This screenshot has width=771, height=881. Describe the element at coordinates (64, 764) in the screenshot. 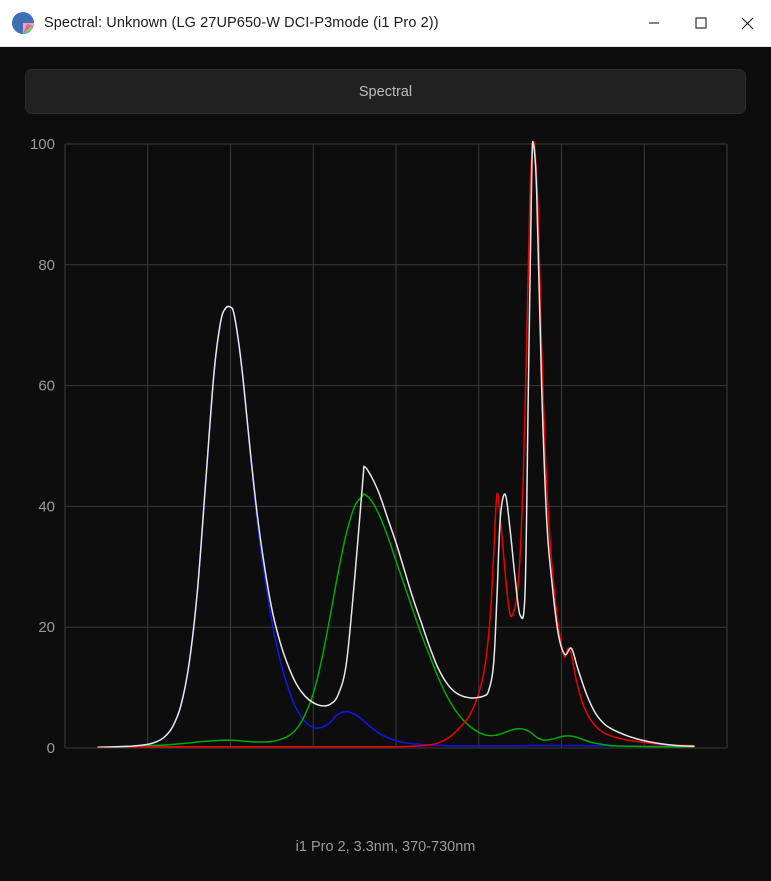

I see `x-tick-label: 350` at that location.